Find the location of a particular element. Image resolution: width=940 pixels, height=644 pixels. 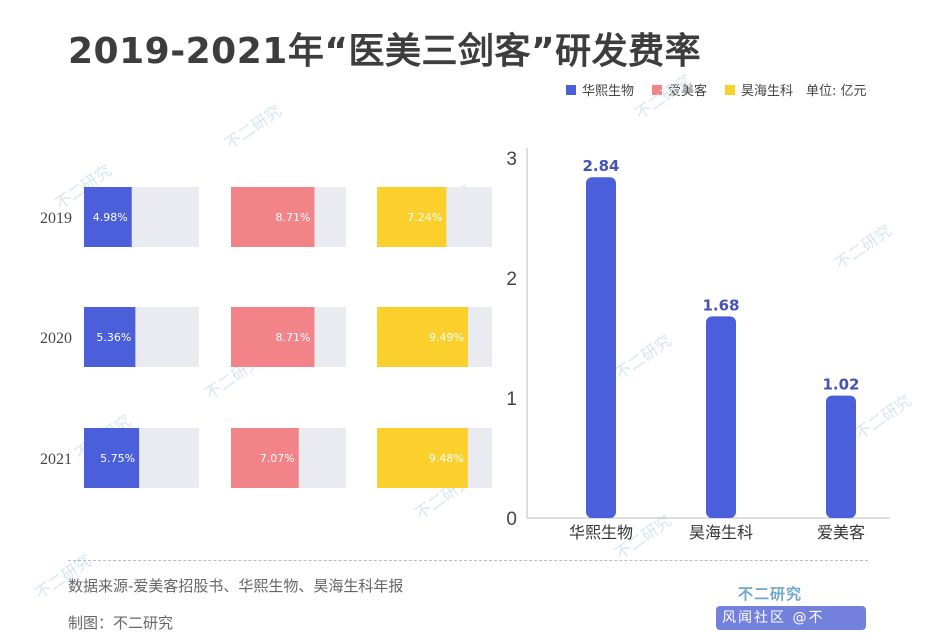

x-category-label: 华熙生物 is located at coordinates (601, 532).